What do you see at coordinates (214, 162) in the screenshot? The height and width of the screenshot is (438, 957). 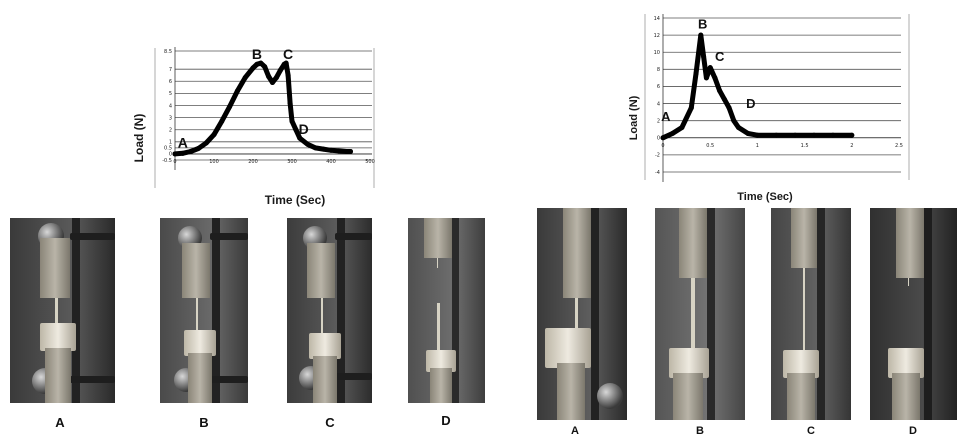 I see `chart0-x-tick-1: 100` at bounding box center [214, 162].